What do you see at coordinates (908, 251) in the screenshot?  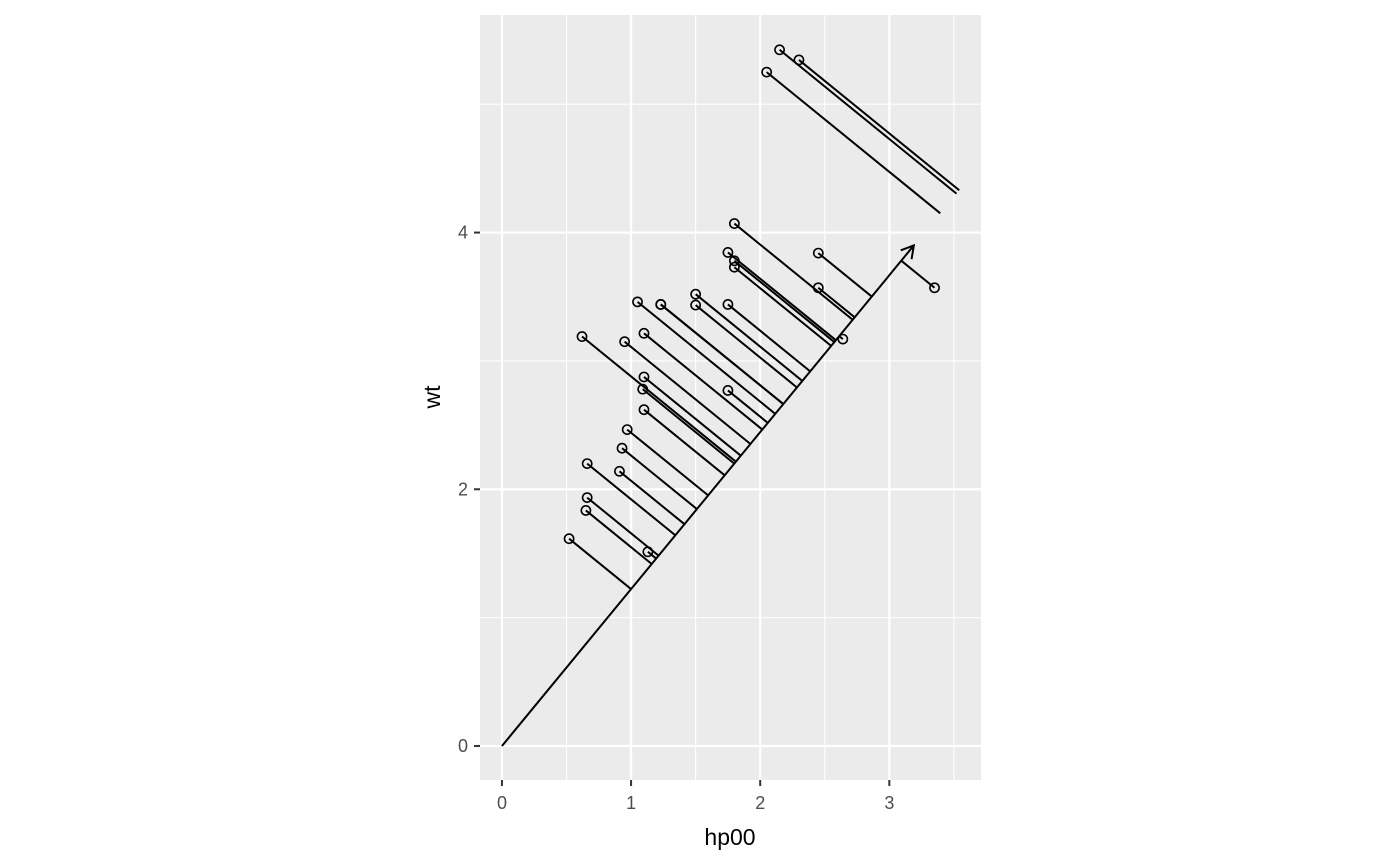 I see `arrow-head` at bounding box center [908, 251].